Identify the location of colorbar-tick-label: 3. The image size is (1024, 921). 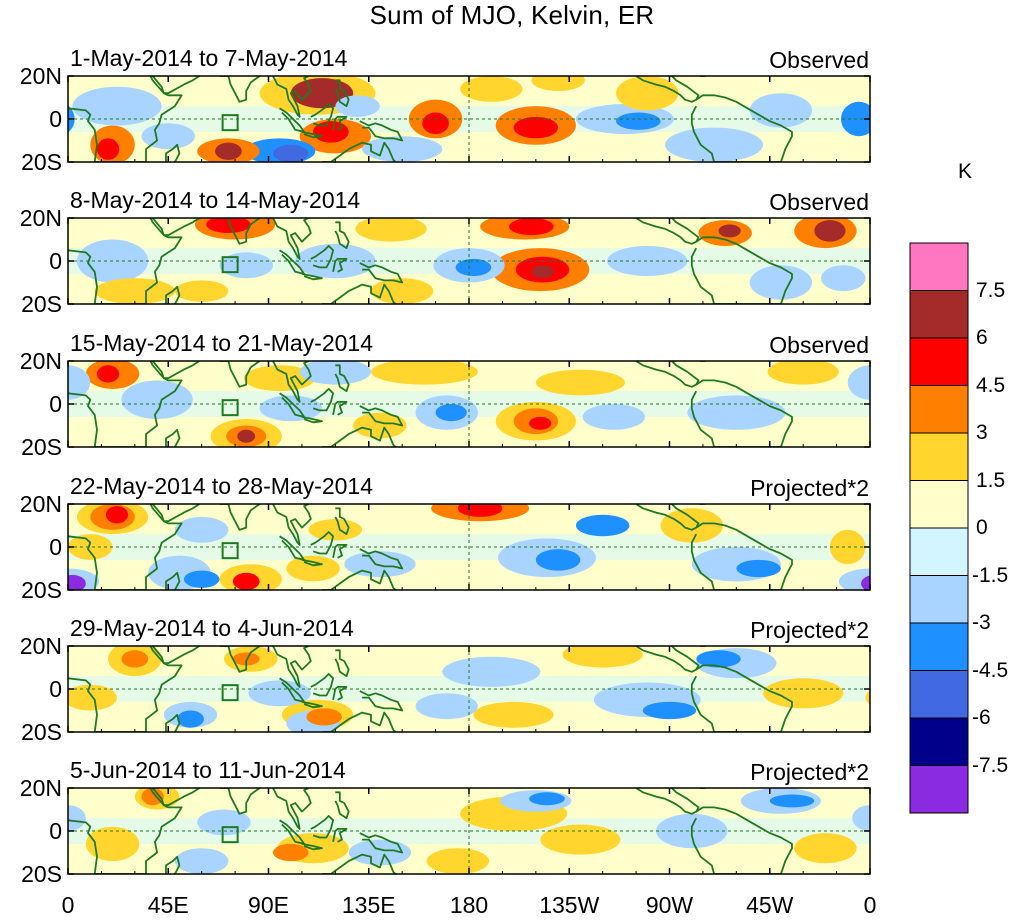
(982, 432).